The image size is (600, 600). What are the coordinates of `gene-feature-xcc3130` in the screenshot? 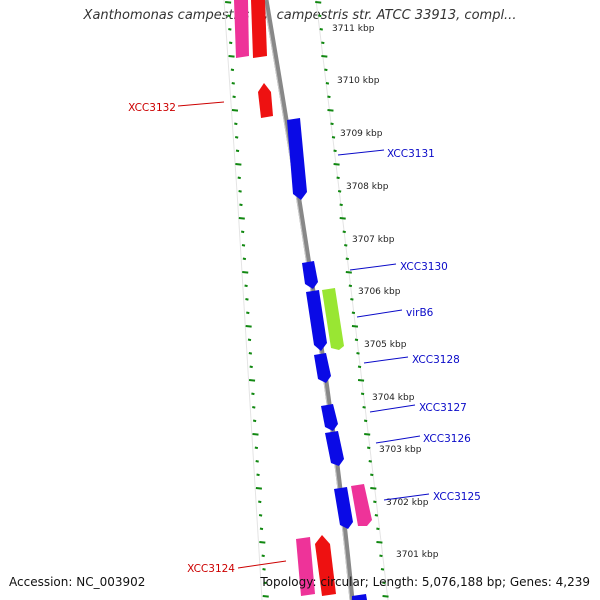 It's located at (310, 275).